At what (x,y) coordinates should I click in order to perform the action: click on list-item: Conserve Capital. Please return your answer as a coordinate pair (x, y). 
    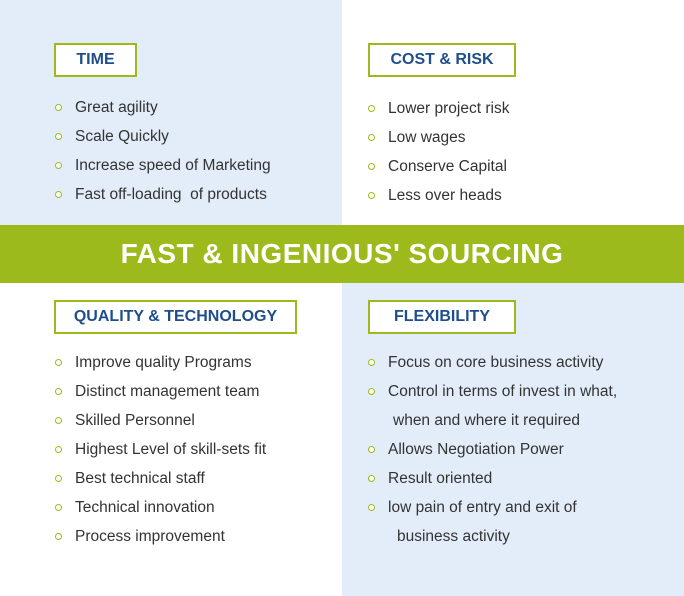
    Looking at the image, I should click on (438, 166).